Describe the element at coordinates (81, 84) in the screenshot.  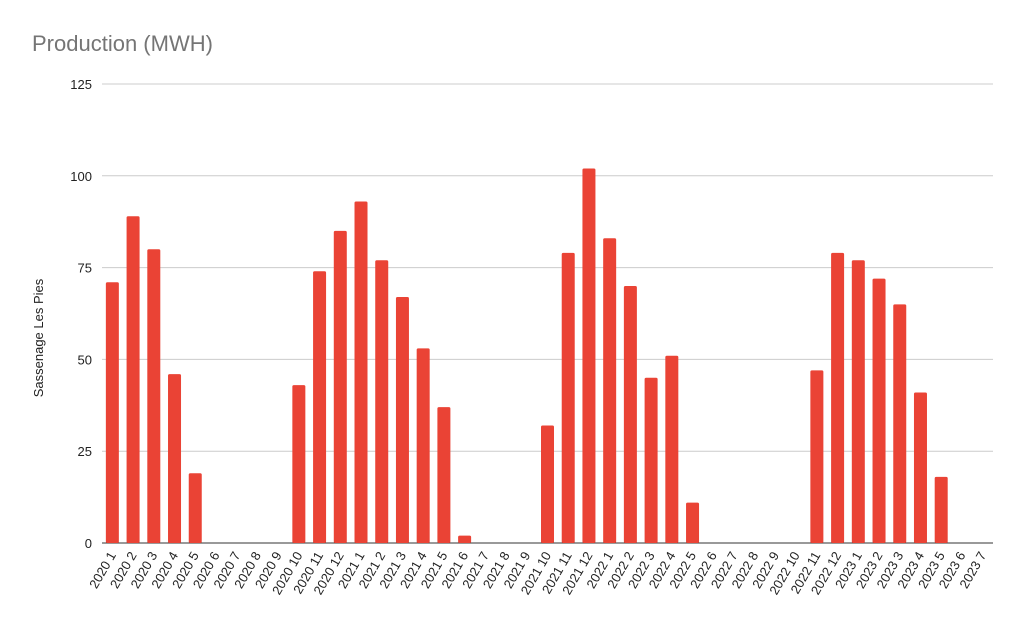
I see `y-tick-label: 125` at that location.